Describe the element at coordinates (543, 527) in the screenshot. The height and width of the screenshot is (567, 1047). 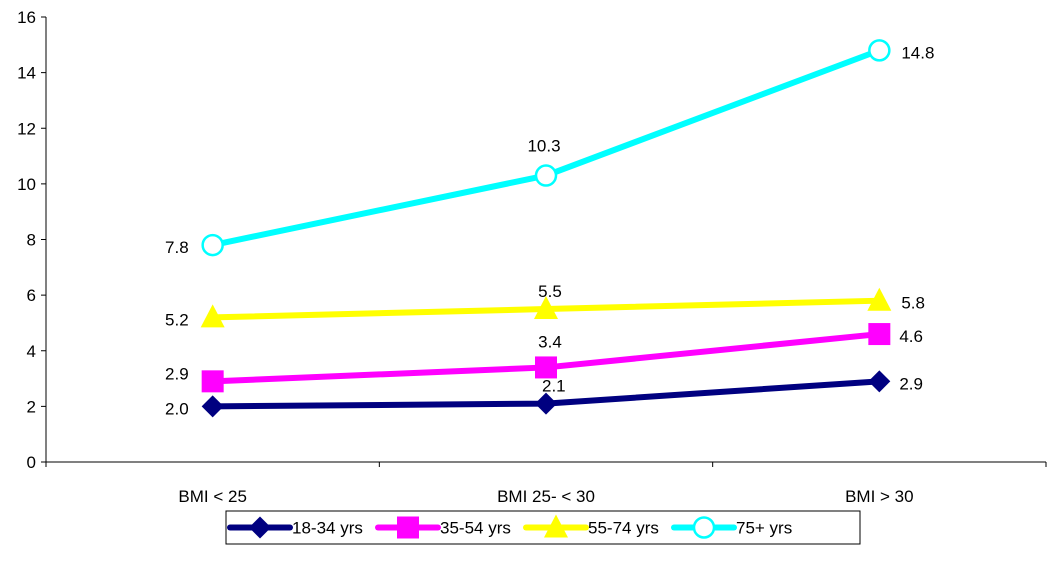
I see `legend: 18-34 yrs 35-54 yrs 55-74 yrs 75+ yrs` at that location.